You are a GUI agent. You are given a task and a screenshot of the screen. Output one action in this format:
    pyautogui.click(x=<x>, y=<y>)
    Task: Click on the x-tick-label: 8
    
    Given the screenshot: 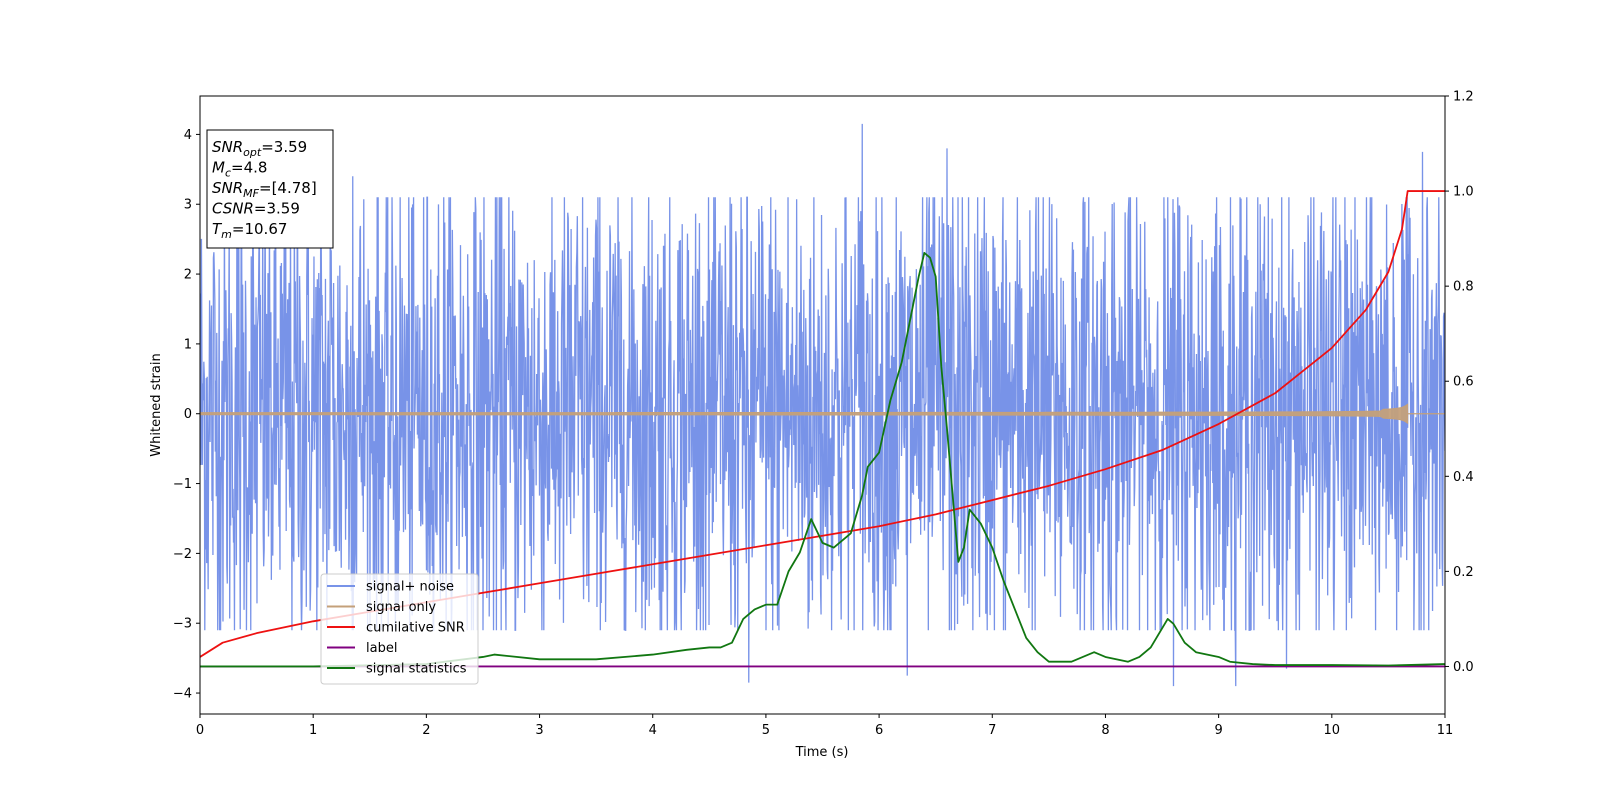 What is the action you would take?
    pyautogui.click(x=1105, y=730)
    